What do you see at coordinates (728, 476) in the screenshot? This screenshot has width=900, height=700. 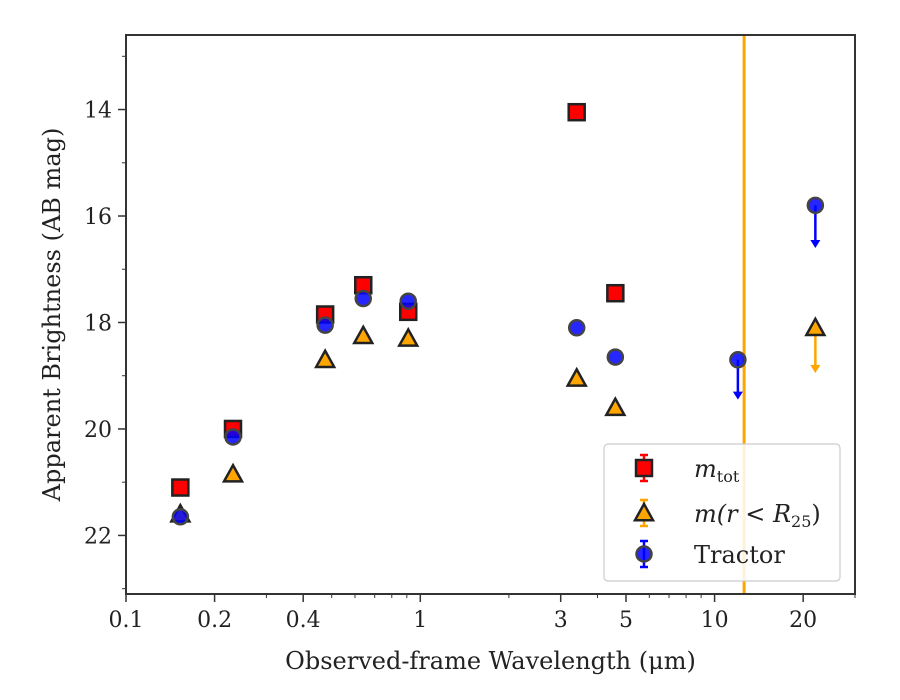 I see `legend-m-tot-sub: tot` at bounding box center [728, 476].